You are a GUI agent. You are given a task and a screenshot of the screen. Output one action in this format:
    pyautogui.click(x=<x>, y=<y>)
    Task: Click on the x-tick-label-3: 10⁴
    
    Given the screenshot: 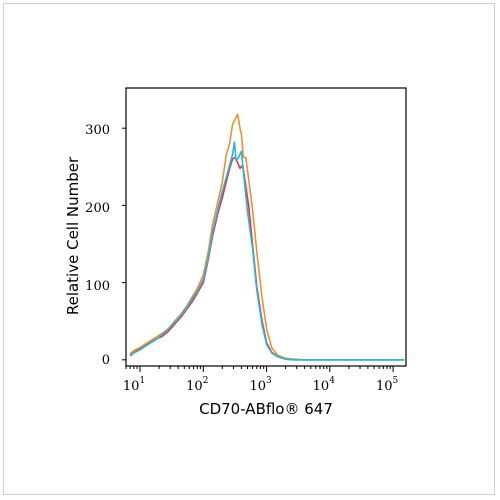 What is the action you would take?
    pyautogui.click(x=324, y=385)
    